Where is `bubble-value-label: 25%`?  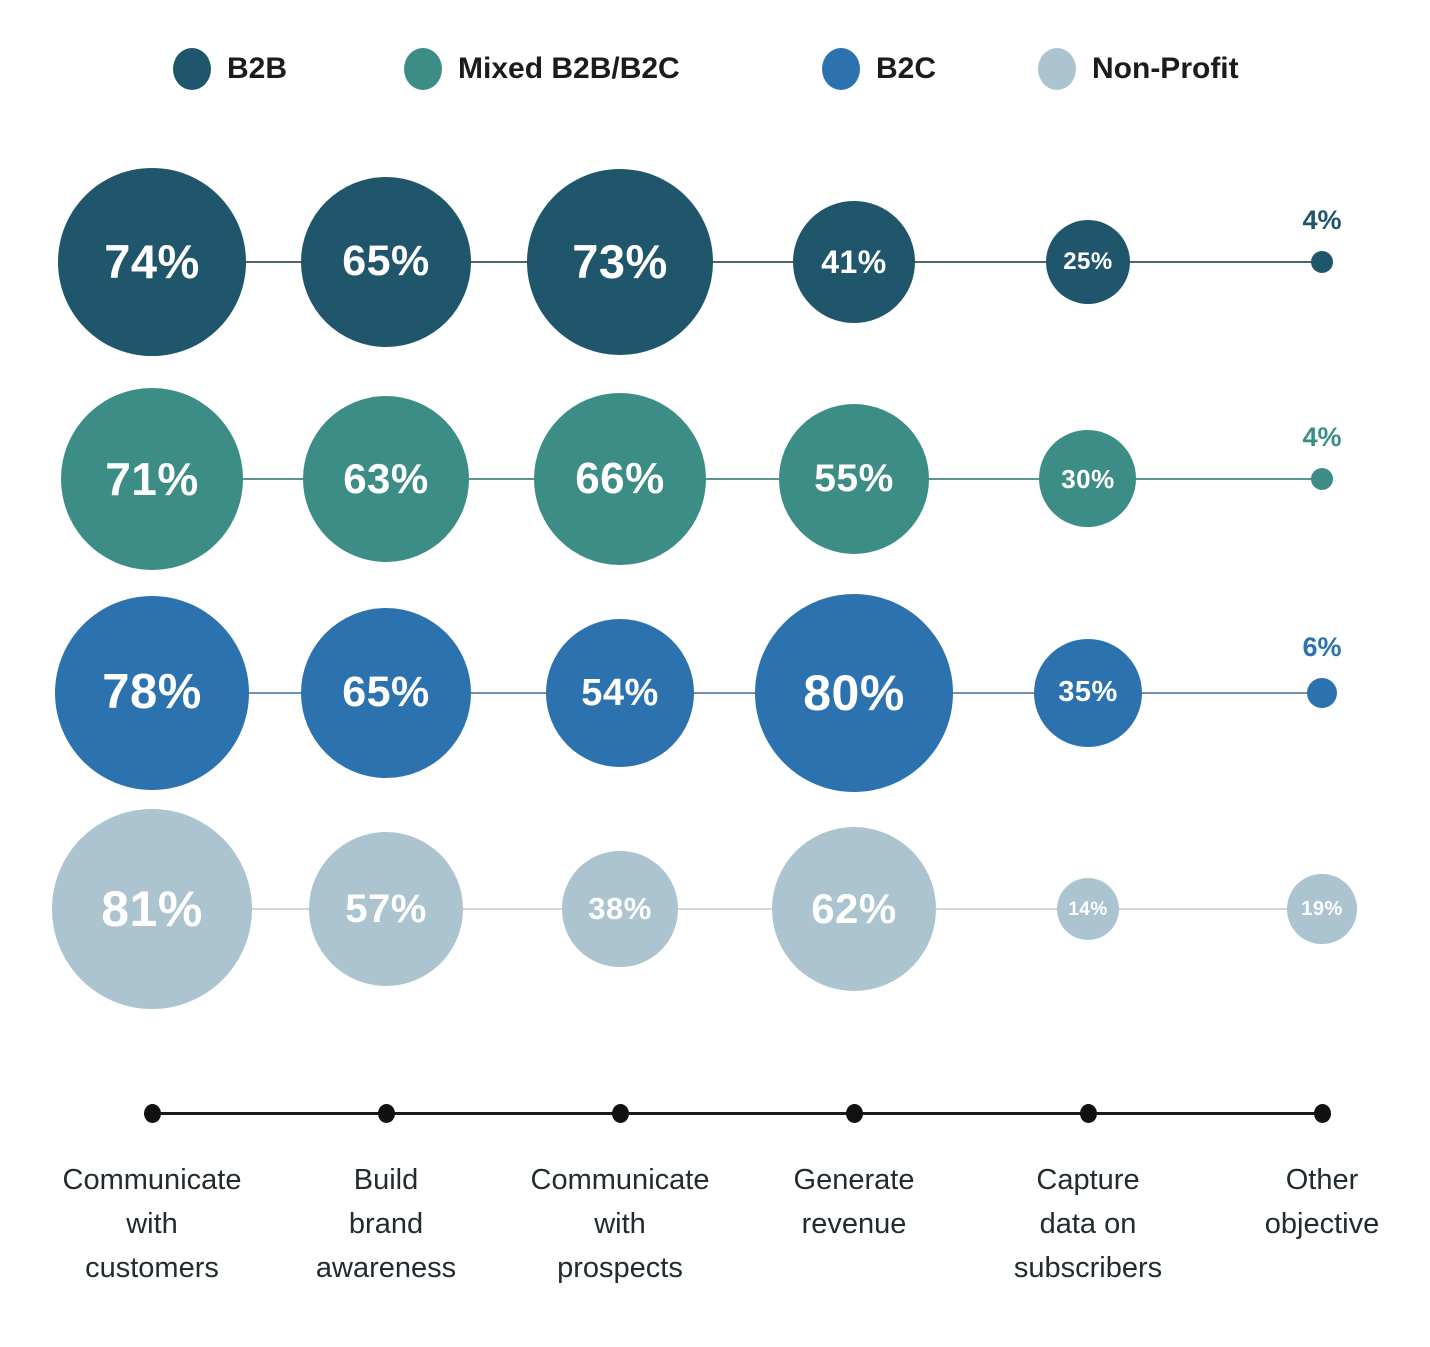 bubble-value-label: 25% is located at coordinates (1088, 261).